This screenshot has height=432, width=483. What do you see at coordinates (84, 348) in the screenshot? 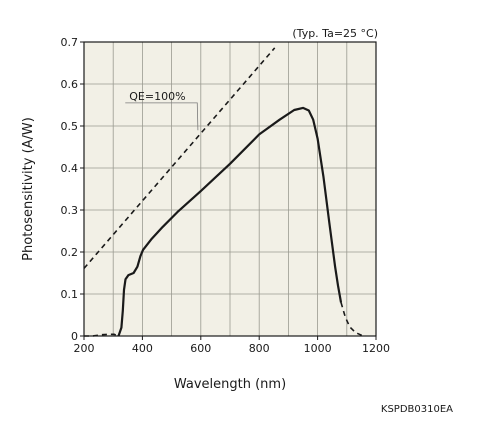
I see `x-tick-label: 200` at bounding box center [84, 348].